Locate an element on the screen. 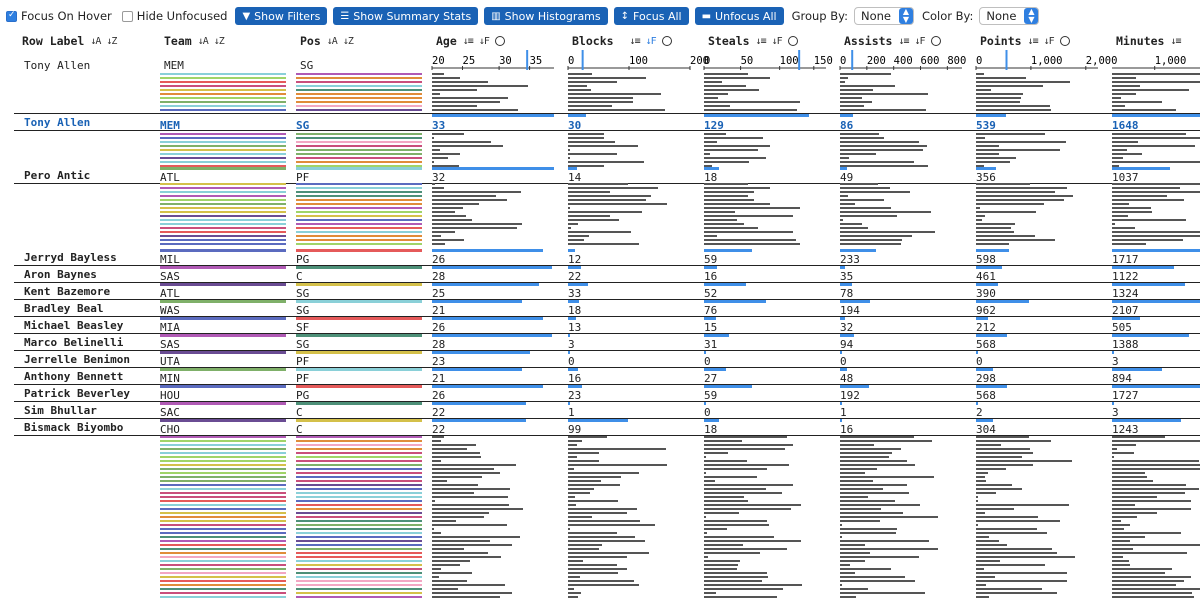 The width and height of the screenshot is (1200, 600). column-header-pos: Pos ↓A ↓Z is located at coordinates (327, 41).